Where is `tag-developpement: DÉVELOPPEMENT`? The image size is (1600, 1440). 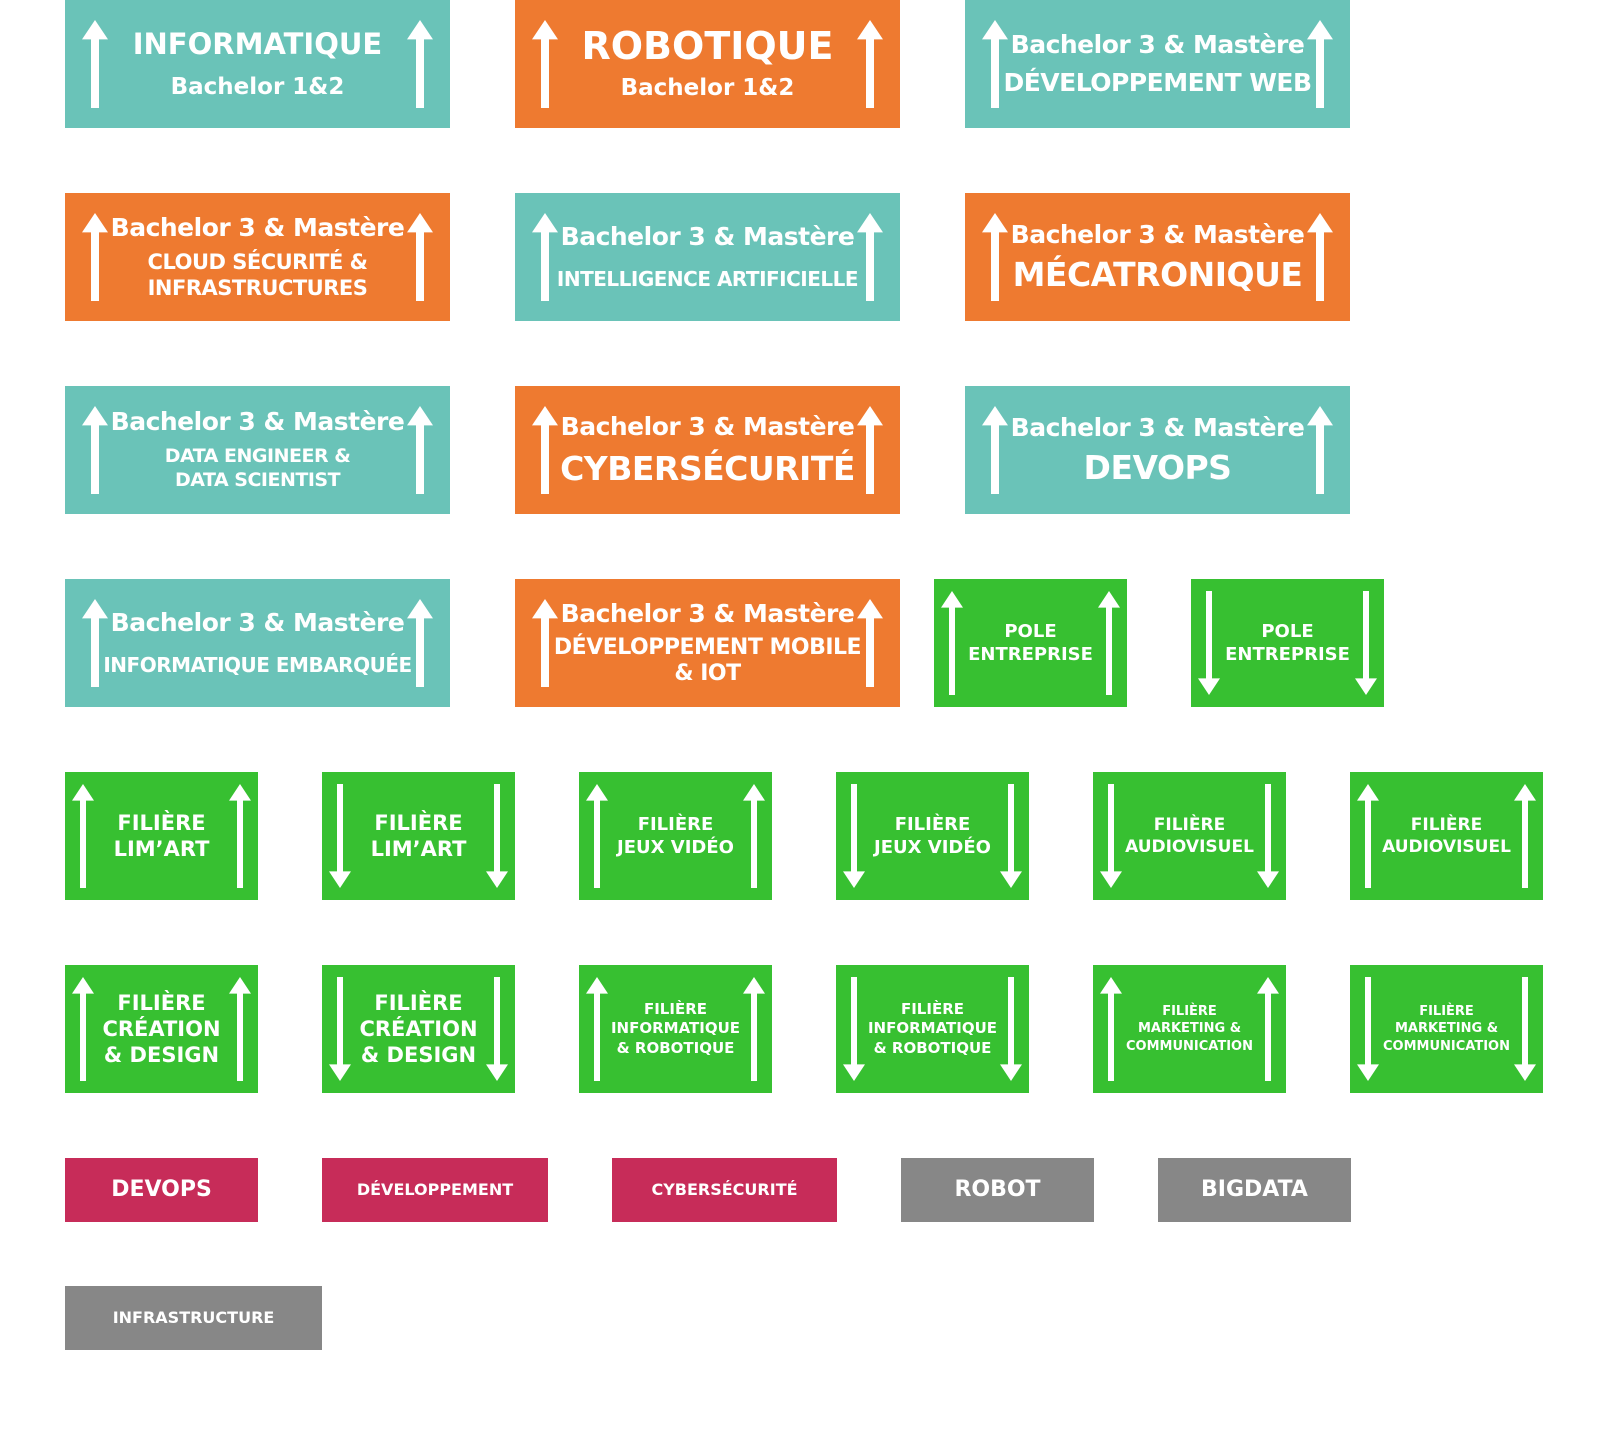
tag-developpement: DÉVELOPPEMENT is located at coordinates (435, 1190).